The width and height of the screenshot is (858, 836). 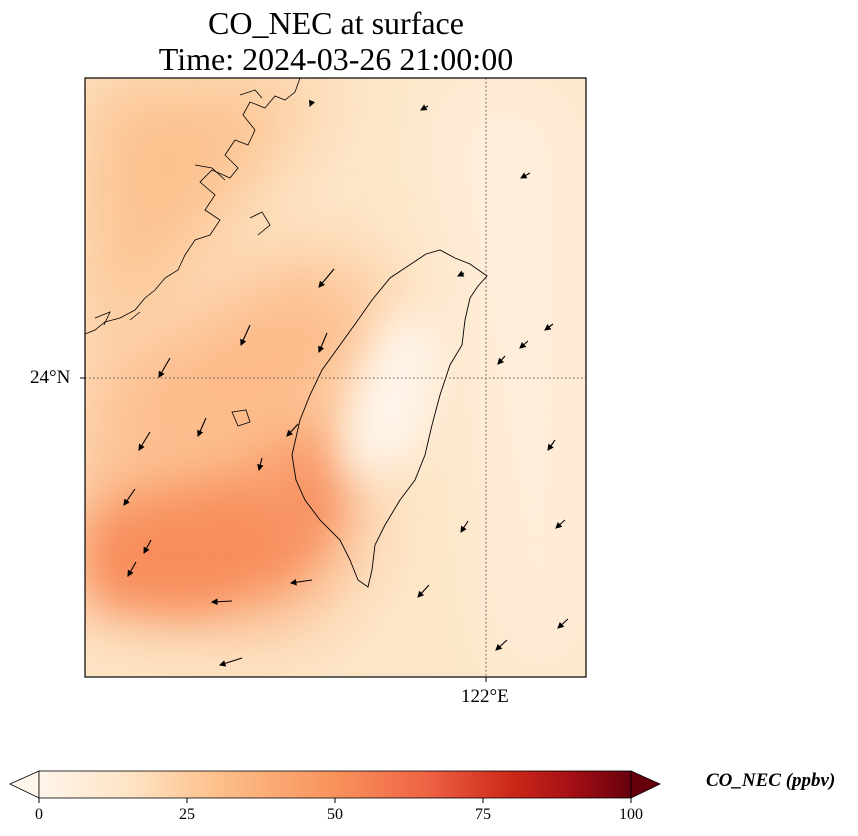 I want to click on colorbar, so click(x=335, y=786).